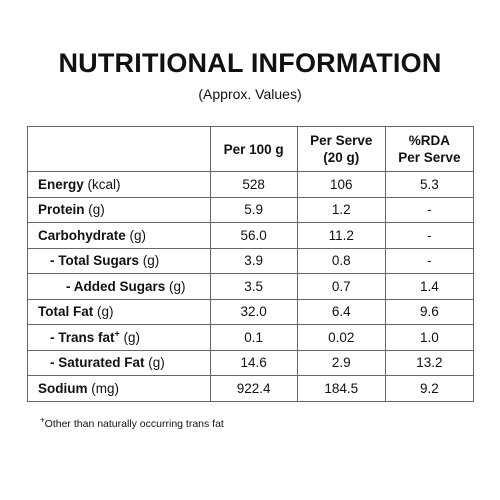 The width and height of the screenshot is (500, 500). Describe the element at coordinates (341, 337) in the screenshot. I see `trans-fat-per-serve: 0.02` at that location.